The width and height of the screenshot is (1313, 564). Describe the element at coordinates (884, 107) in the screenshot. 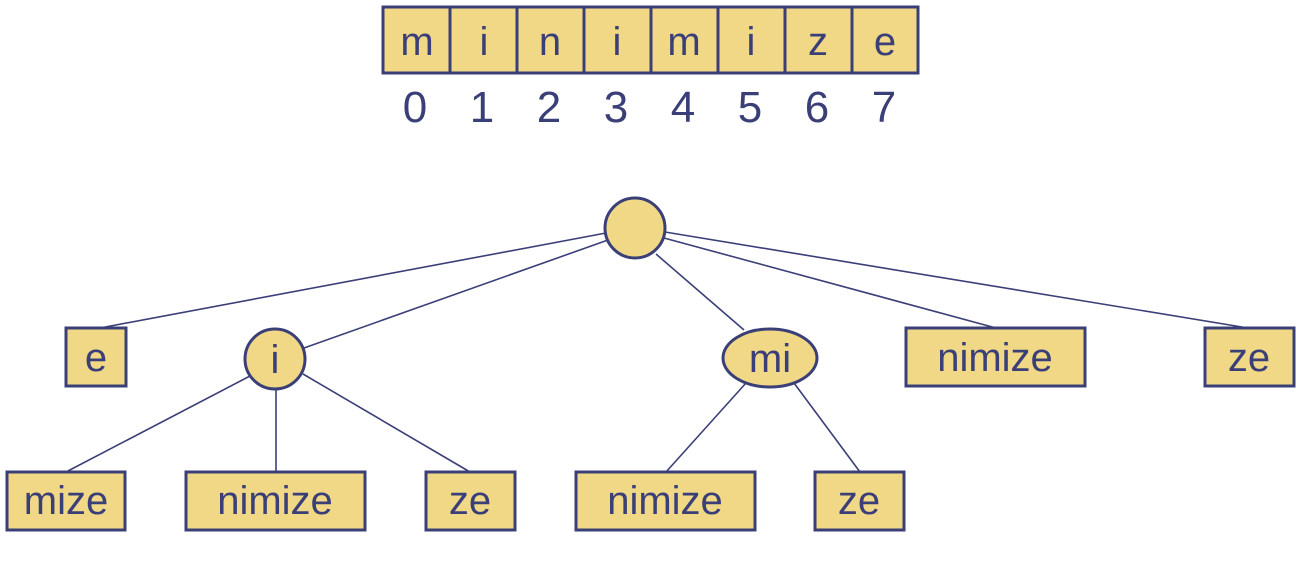

I see `index-label: 7` at that location.